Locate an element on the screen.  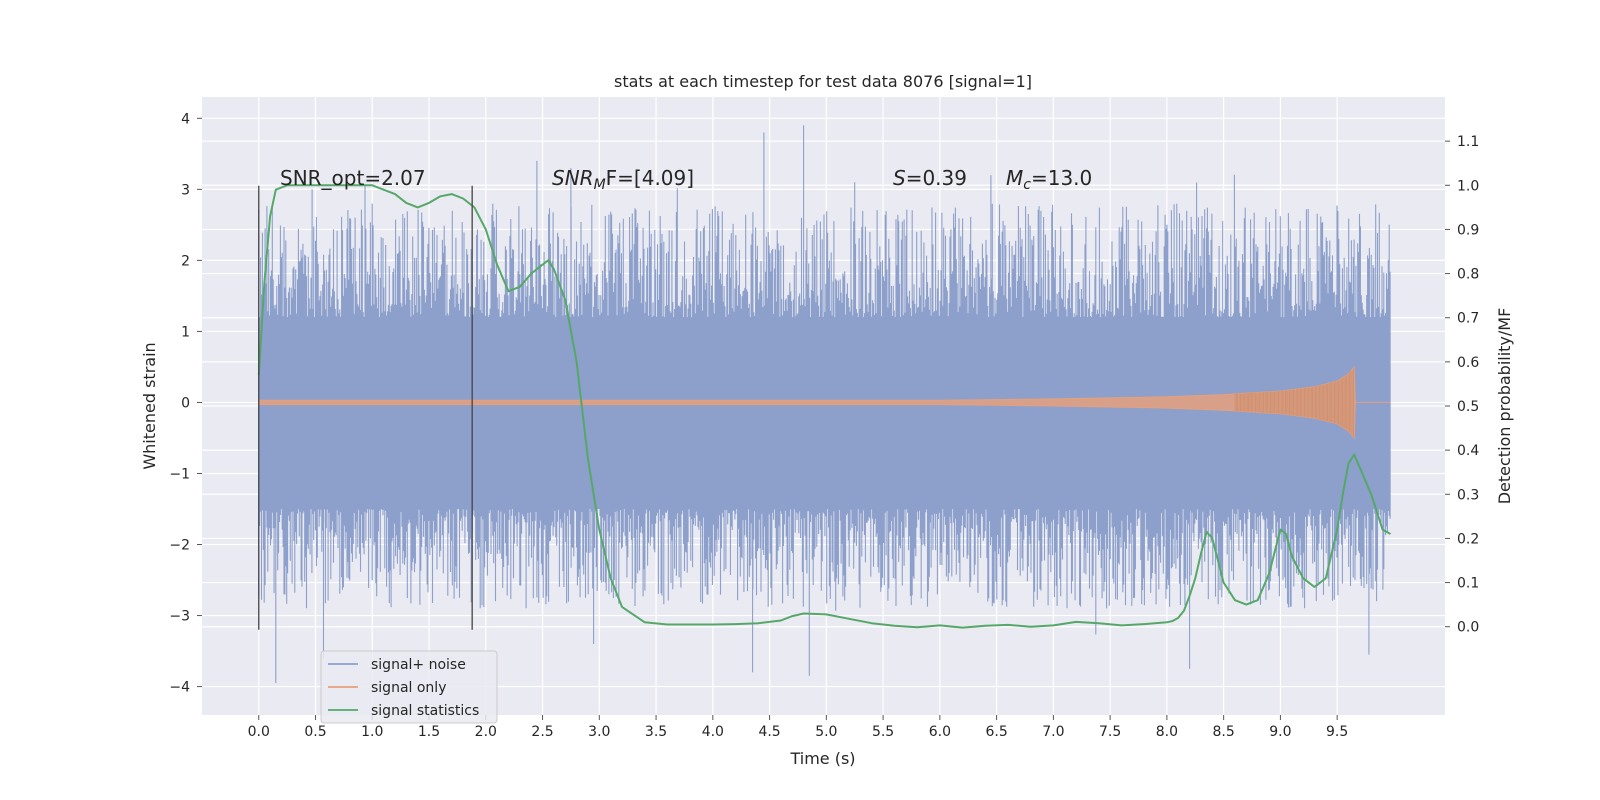
x-tick-label: 1.0 is located at coordinates (372, 732).